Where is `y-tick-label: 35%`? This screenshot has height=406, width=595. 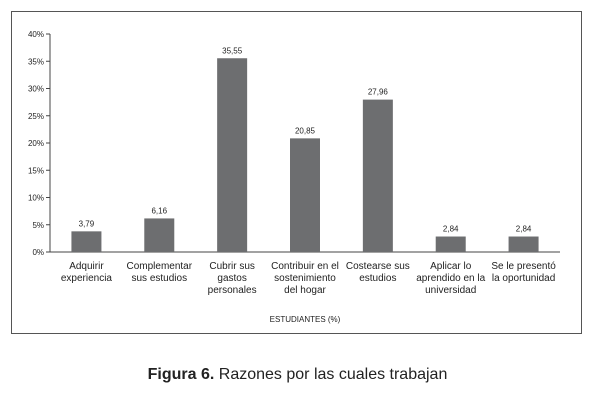
y-tick-label: 35% is located at coordinates (36, 61).